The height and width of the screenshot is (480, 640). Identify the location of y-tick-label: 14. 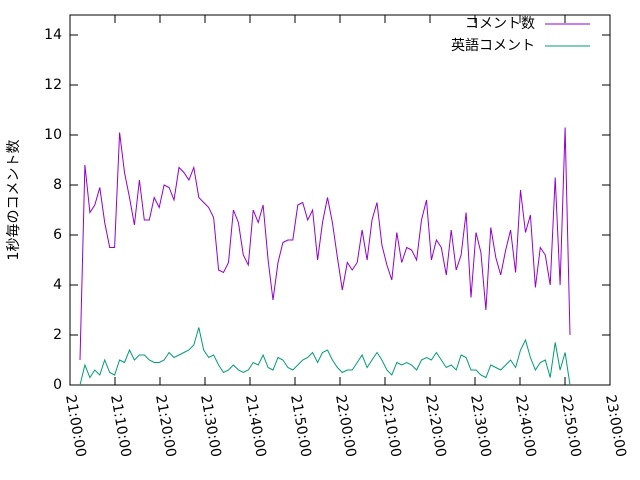
(53, 35).